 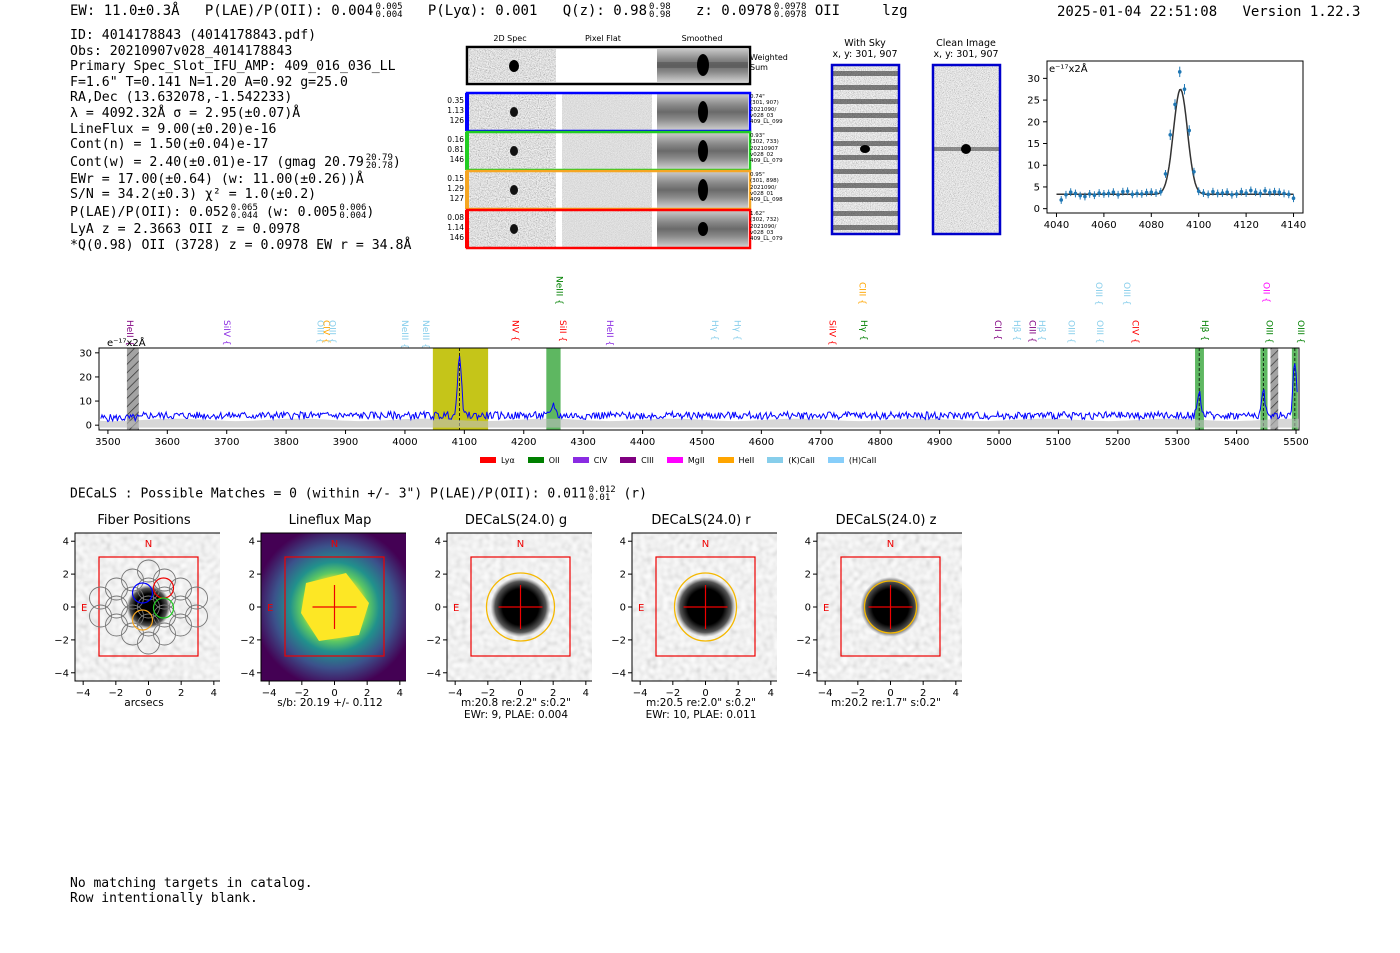 What do you see at coordinates (766, 148) in the screenshot?
I see `fiber-row-info: 0.93" (302, 733) 20210907 v028_02 409_LL_079` at bounding box center [766, 148].